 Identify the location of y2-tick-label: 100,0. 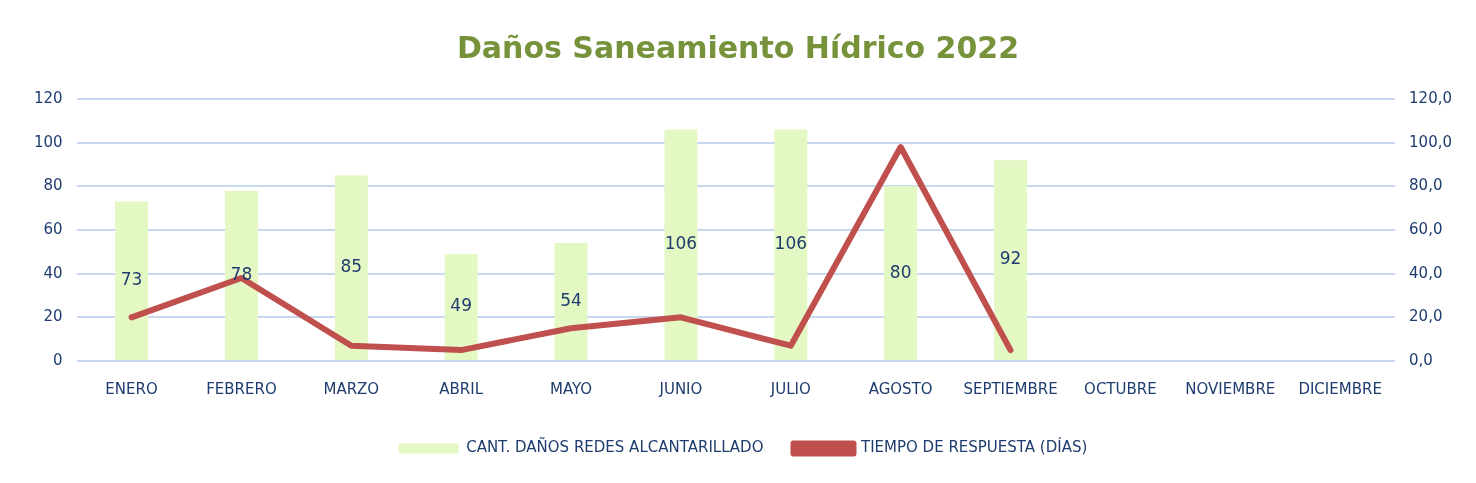
(1431, 141).